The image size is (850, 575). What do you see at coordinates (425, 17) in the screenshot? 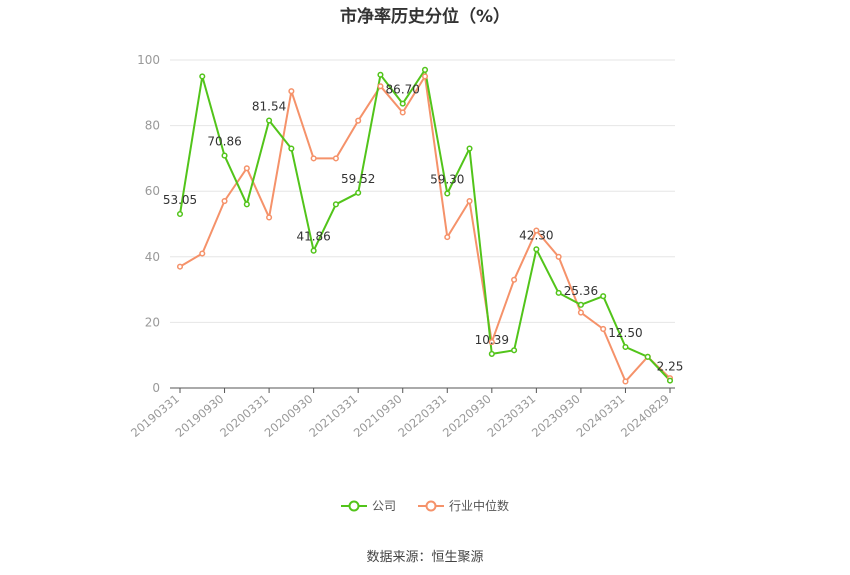
I see `chart-title: 市净率历史分位（%）` at bounding box center [425, 17].